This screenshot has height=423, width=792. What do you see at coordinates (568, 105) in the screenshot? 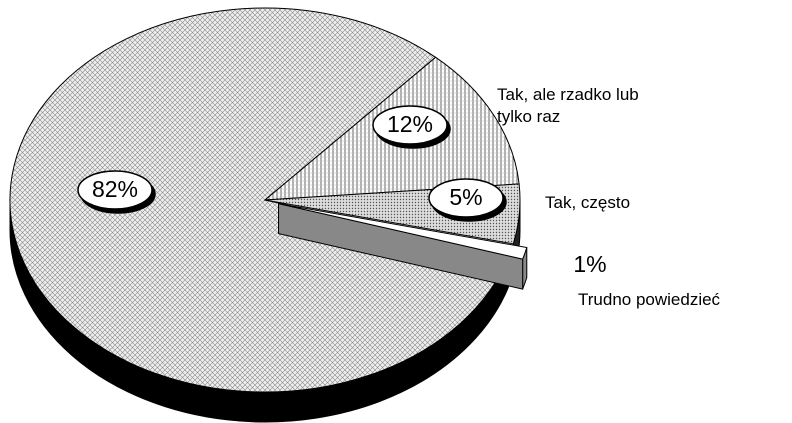
I see `category-label: Tak, ale rzadko lub tylko raz` at bounding box center [568, 105].